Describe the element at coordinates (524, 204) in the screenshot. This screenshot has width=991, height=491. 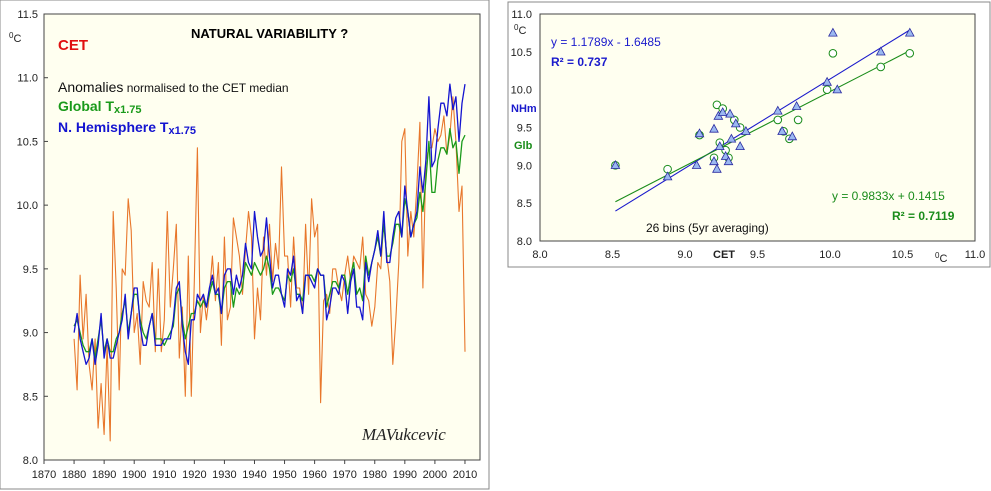
I see `scatter-y-tick-label: 8.5` at that location.